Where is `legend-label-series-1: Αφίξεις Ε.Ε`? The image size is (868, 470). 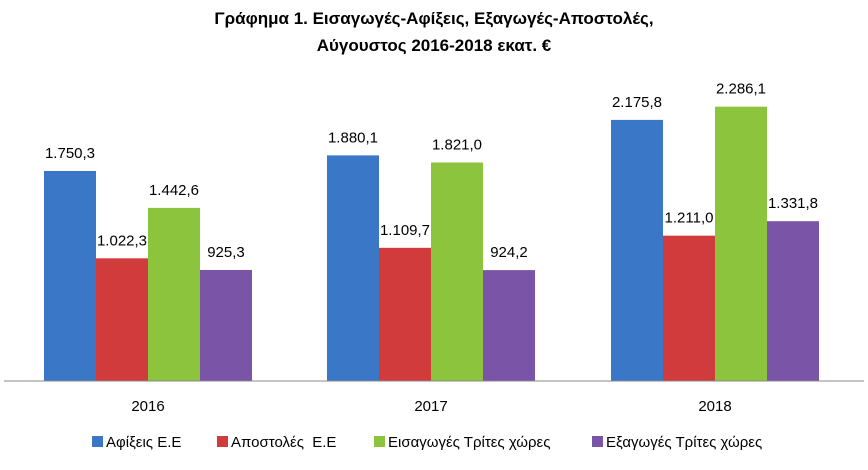 legend-label-series-1: Αφίξεις Ε.Ε is located at coordinates (143, 442).